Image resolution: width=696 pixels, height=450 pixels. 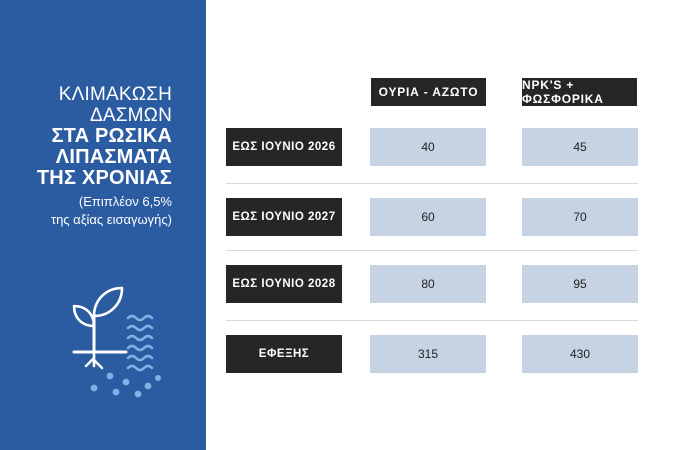 I want to click on table-cell: 70, so click(x=580, y=217).